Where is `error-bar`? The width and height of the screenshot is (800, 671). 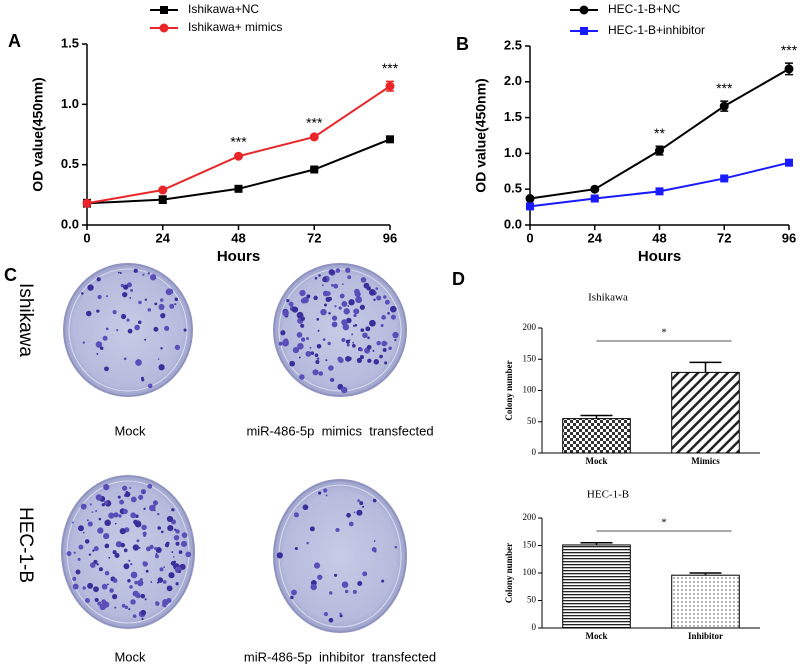
error-bar is located at coordinates (705, 367).